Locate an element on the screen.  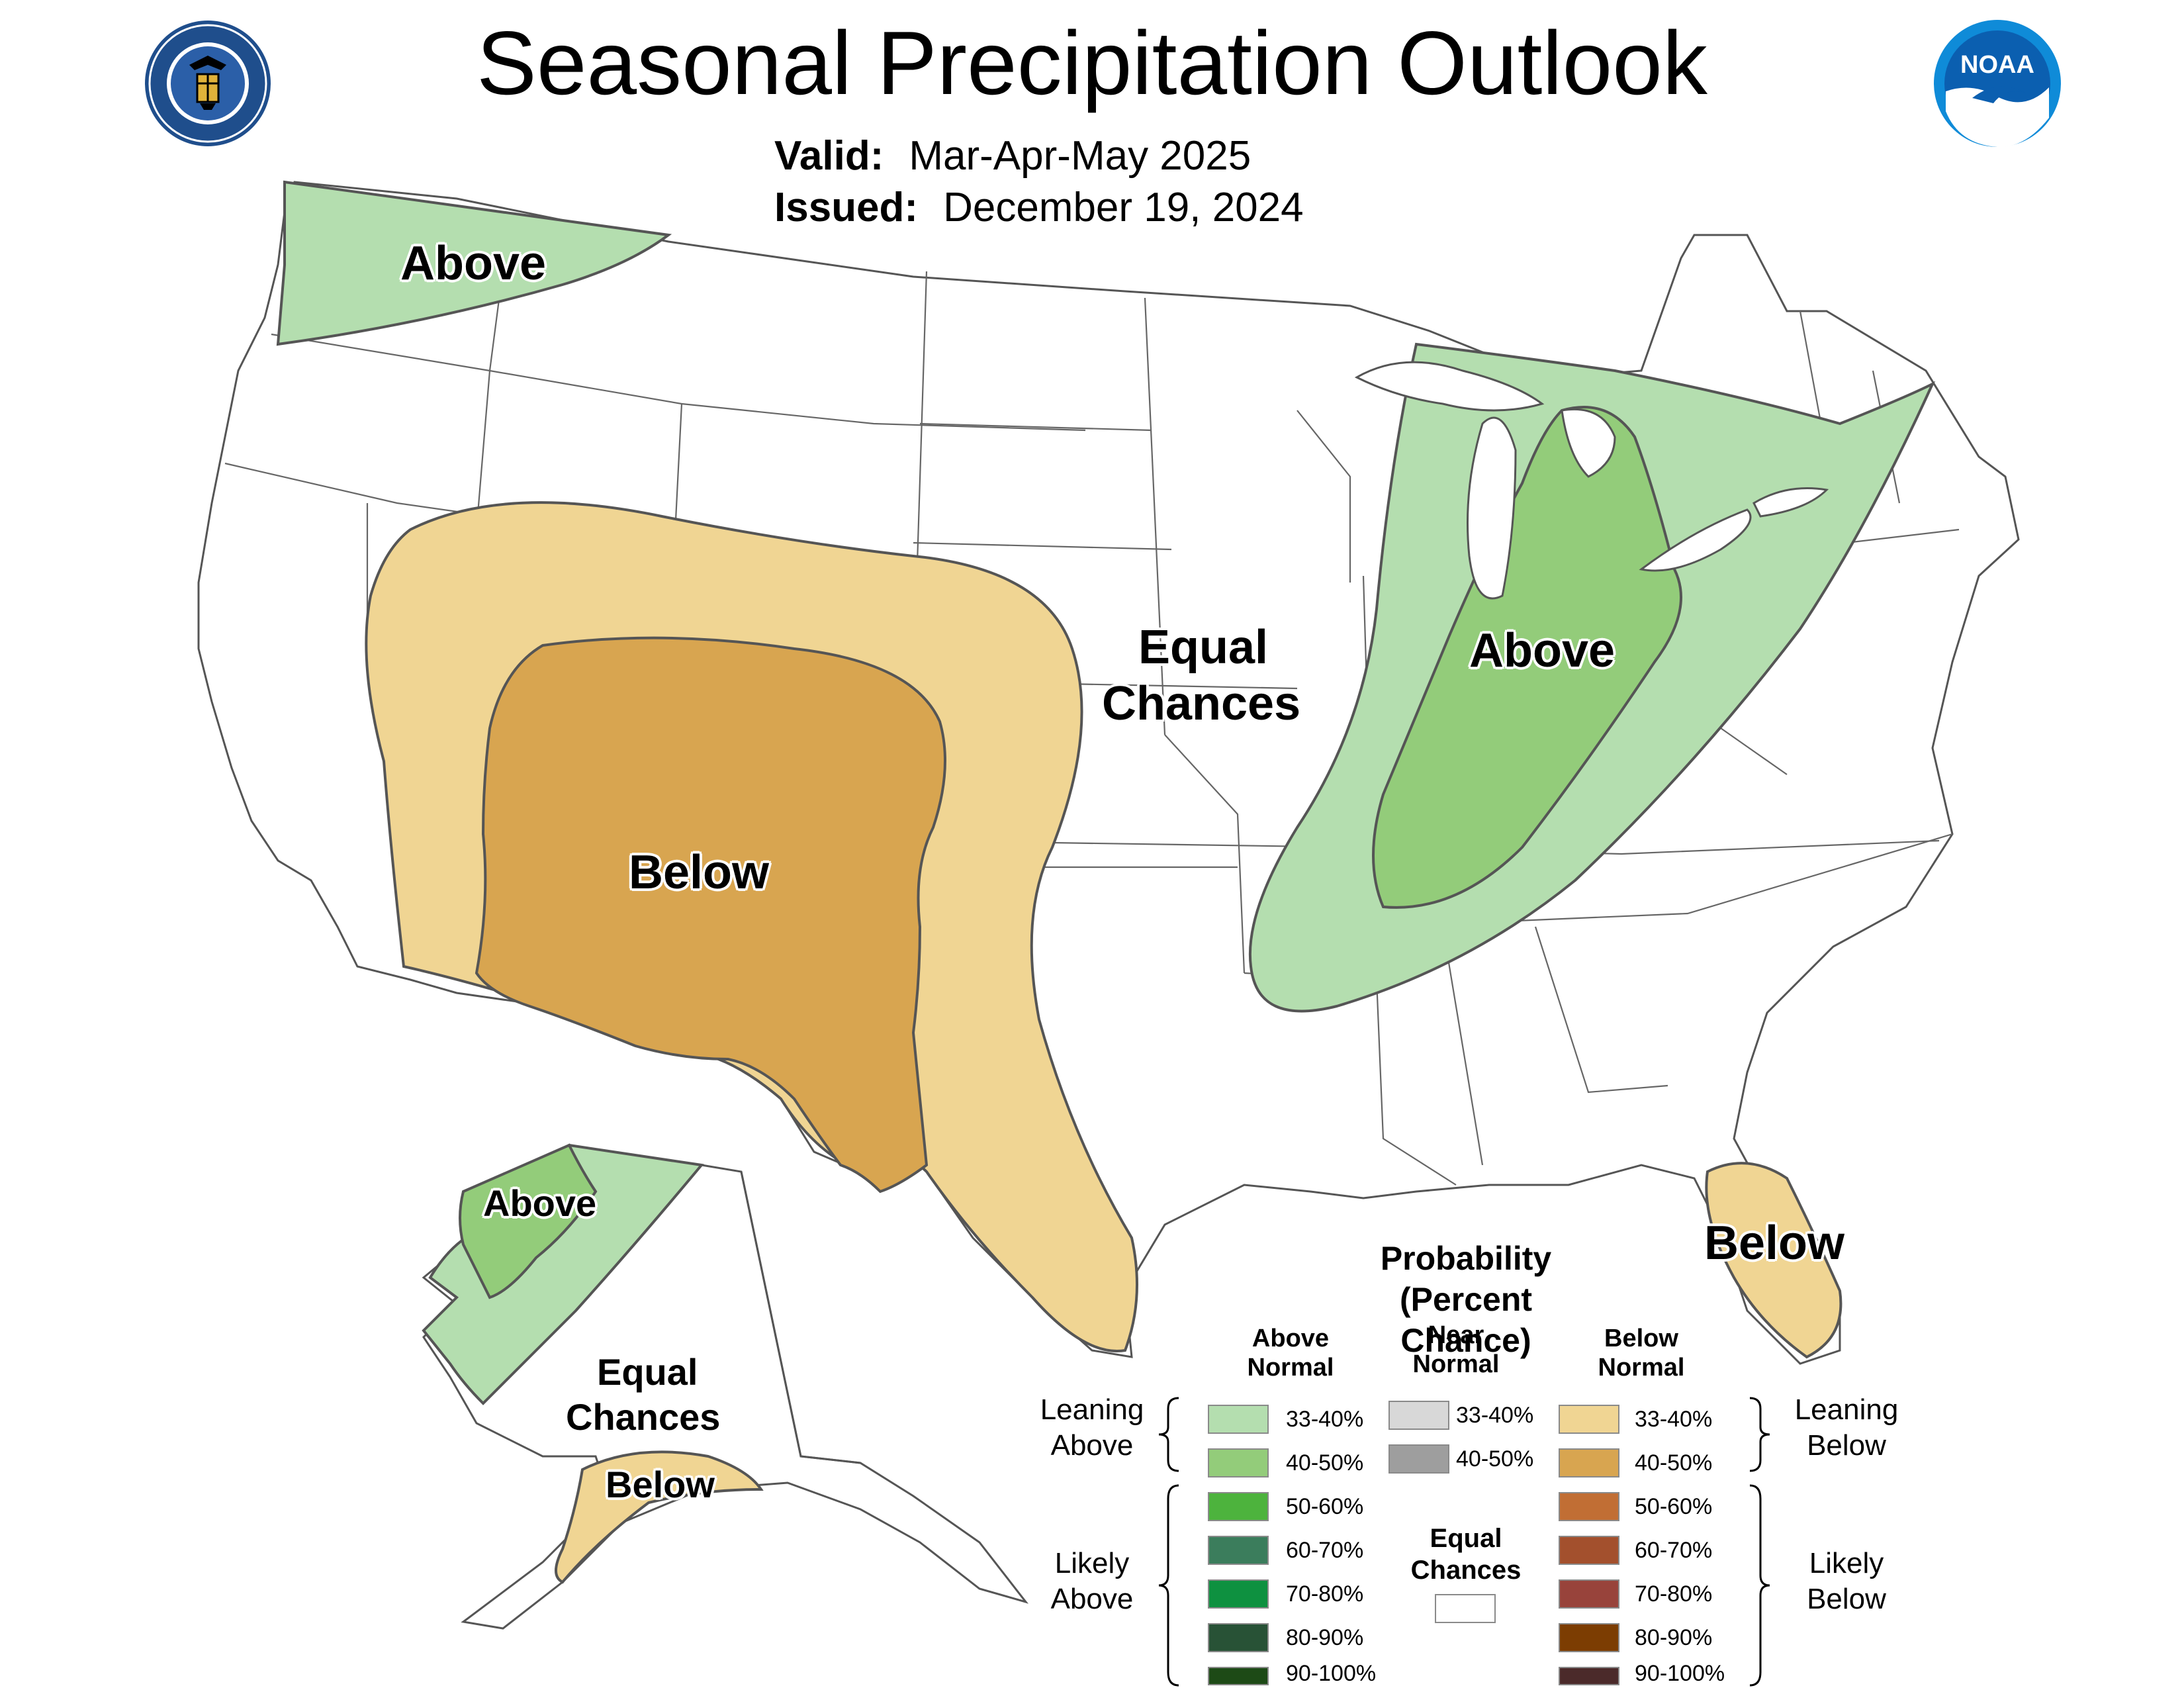
legend-below-header-line2: Normal is located at coordinates (1641, 1368).